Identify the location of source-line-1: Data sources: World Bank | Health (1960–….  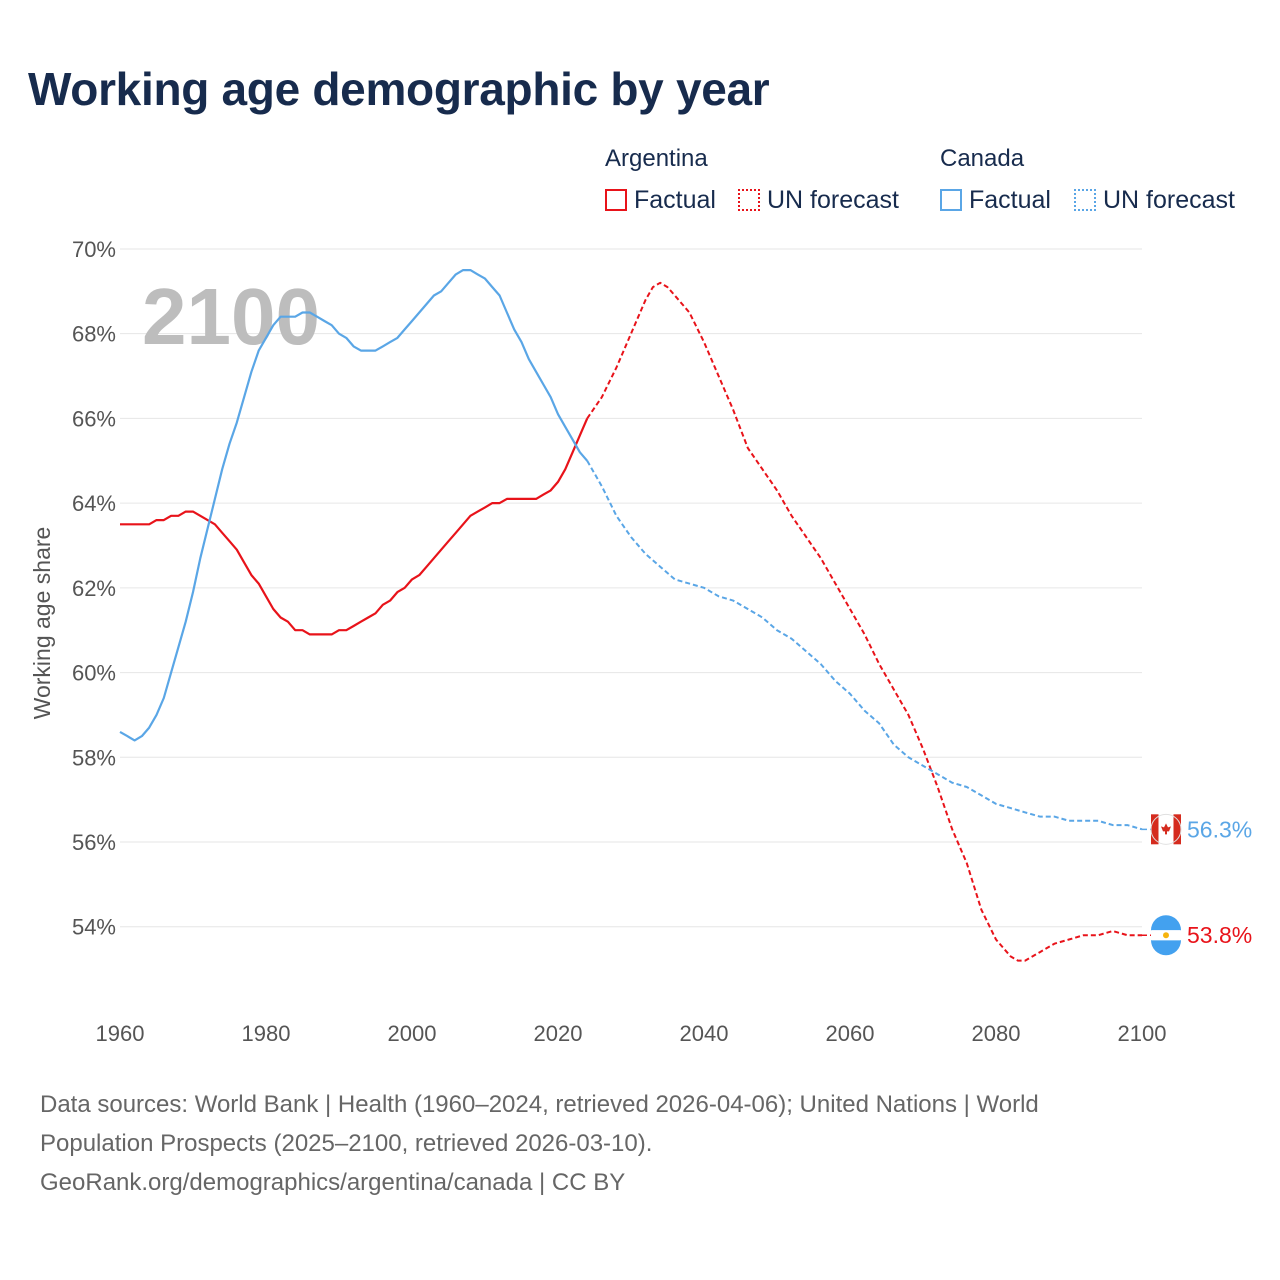
(539, 1104).